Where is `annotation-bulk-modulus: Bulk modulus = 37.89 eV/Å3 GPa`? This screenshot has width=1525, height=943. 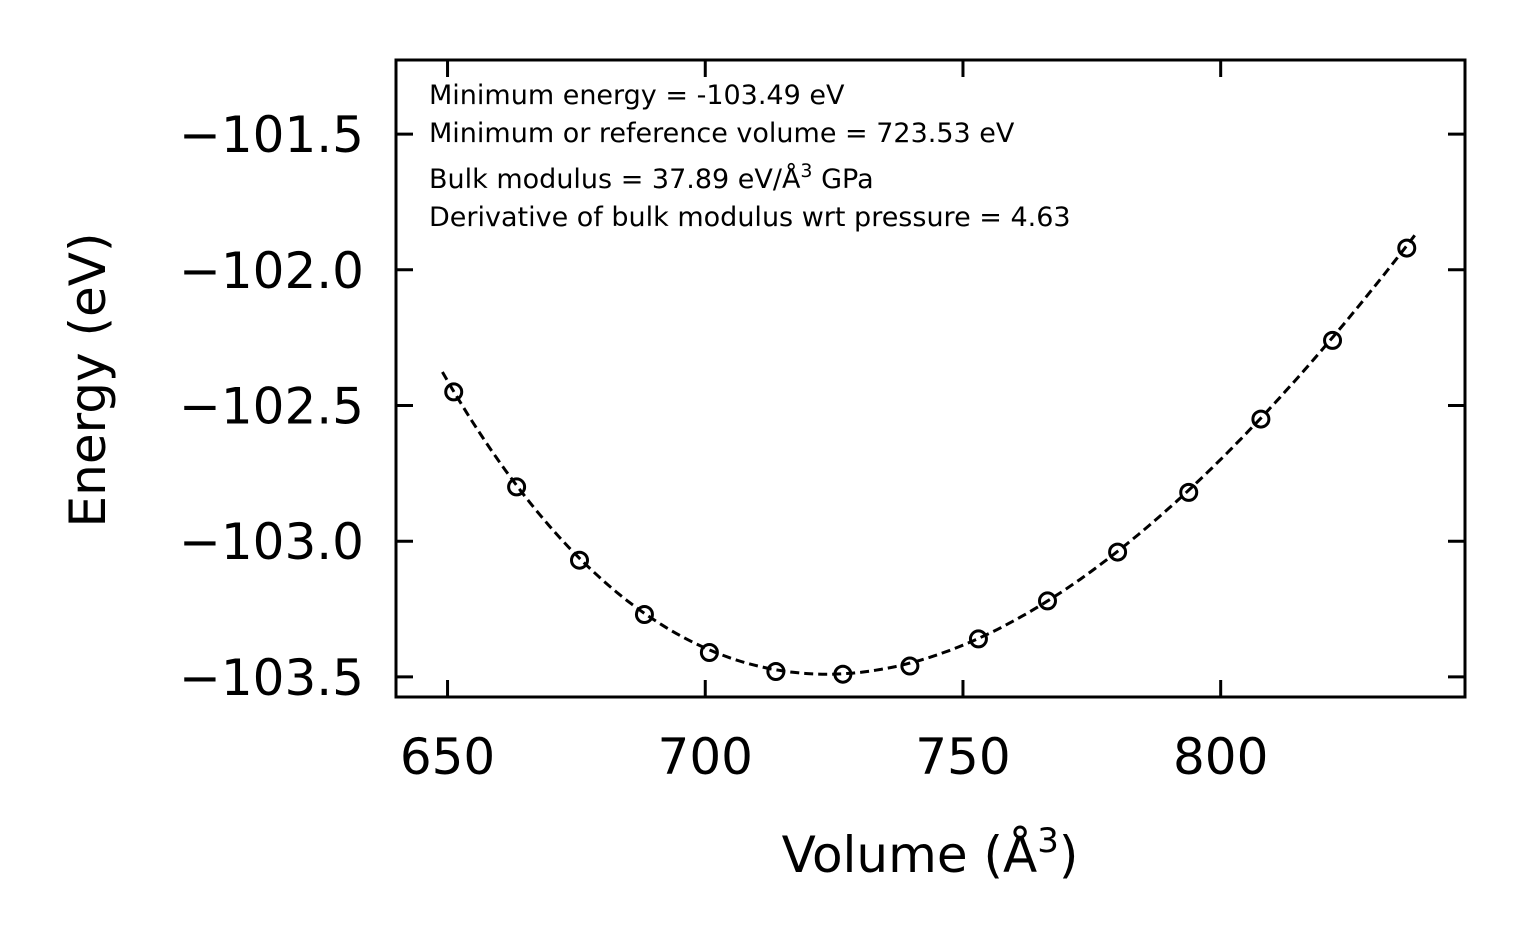
annotation-bulk-modulus: Bulk modulus = 37.89 eV/Å3 GPa is located at coordinates (651, 177).